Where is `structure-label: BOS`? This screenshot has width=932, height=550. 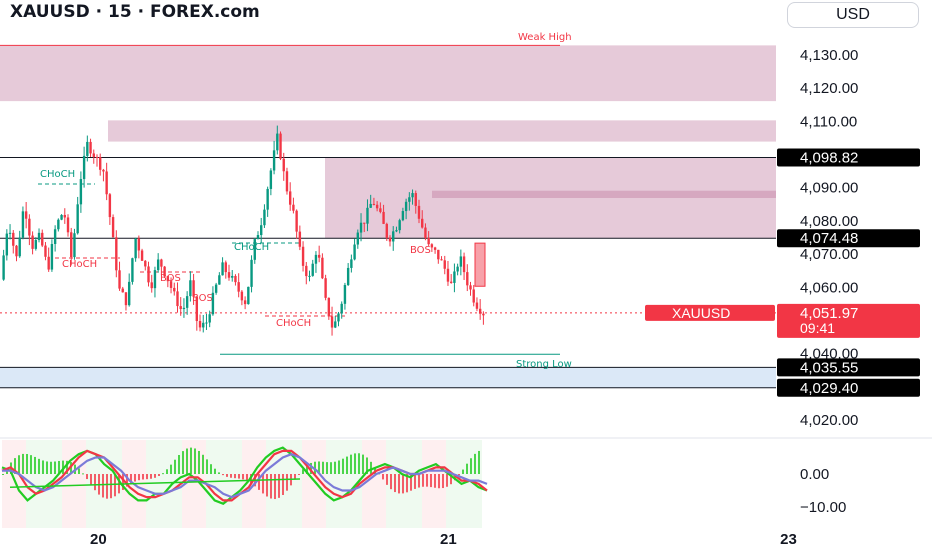 structure-label: BOS is located at coordinates (202, 298).